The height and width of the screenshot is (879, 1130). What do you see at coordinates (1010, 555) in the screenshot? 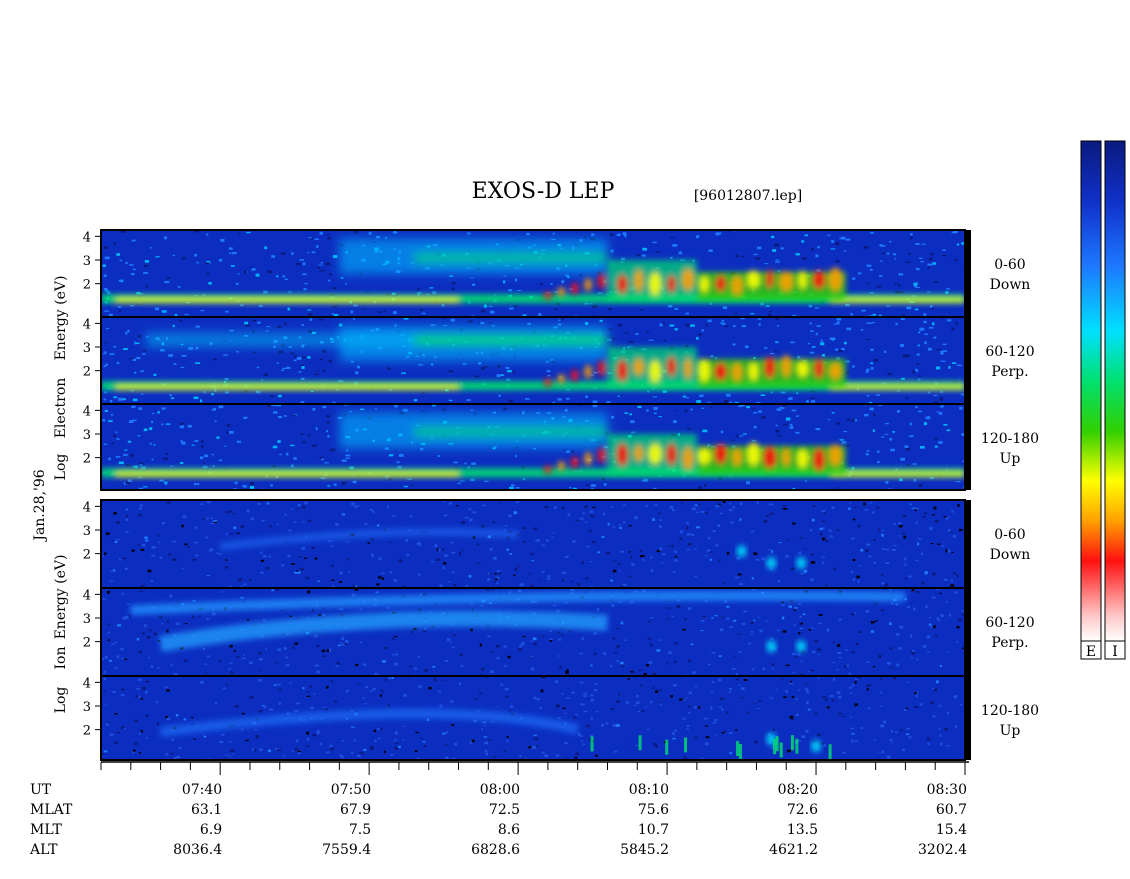
I see `direction-label: Down` at bounding box center [1010, 555].